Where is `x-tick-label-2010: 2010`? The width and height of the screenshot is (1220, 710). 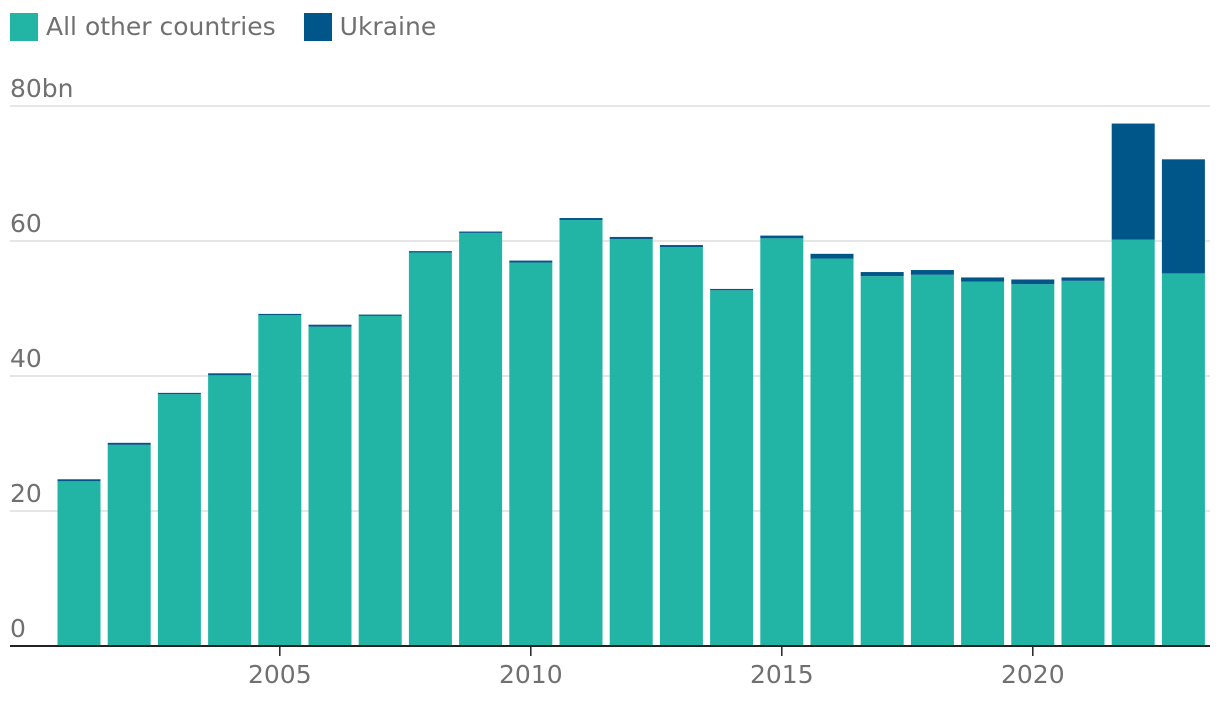
x-tick-label-2010: 2010 is located at coordinates (531, 674).